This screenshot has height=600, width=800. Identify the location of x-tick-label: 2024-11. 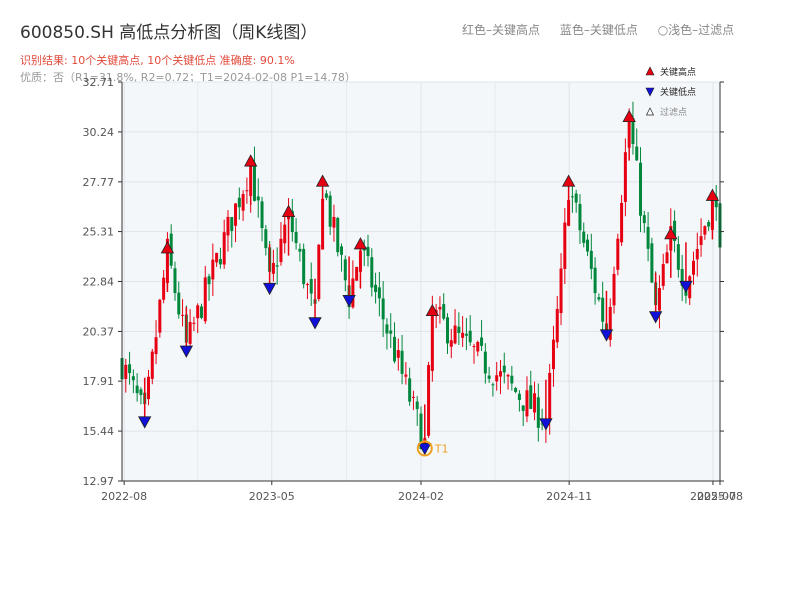
(569, 496).